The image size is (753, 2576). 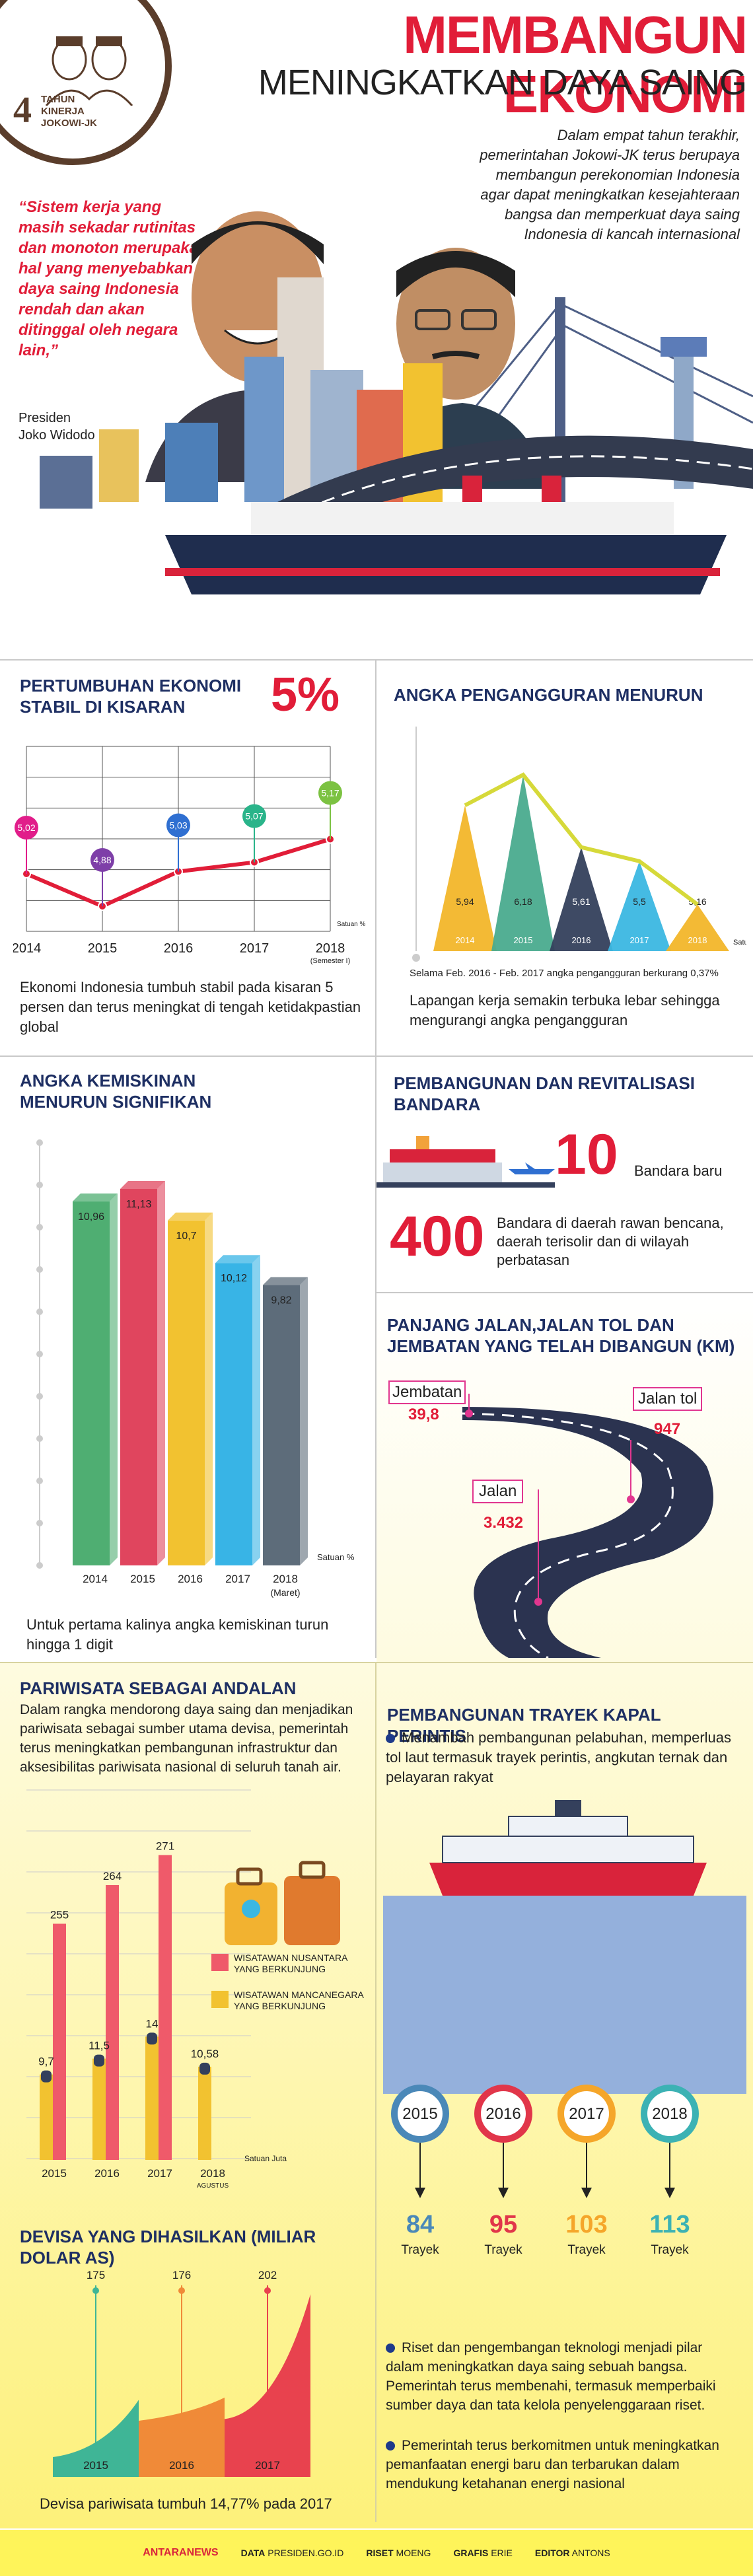 I want to click on bullet-dot-icon, so click(x=390, y=1739).